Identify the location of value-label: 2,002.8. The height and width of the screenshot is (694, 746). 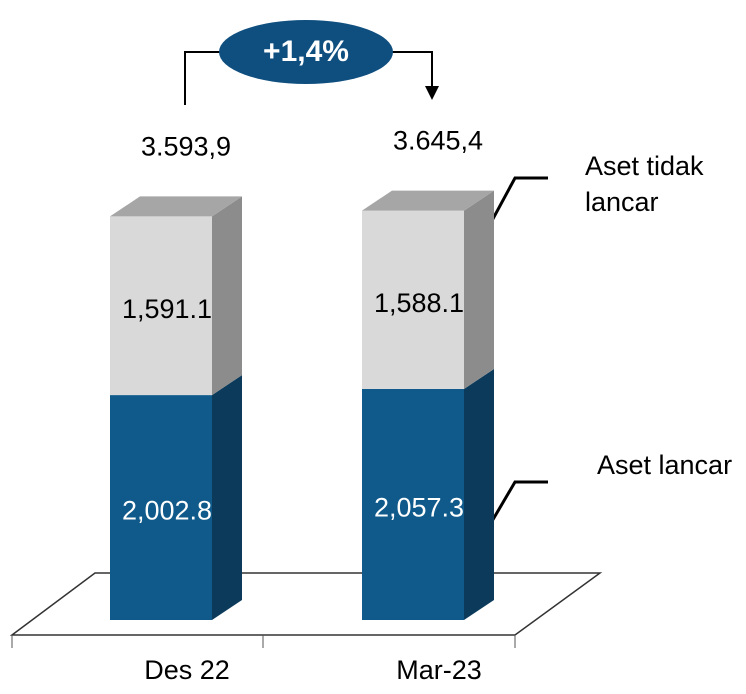
(167, 511).